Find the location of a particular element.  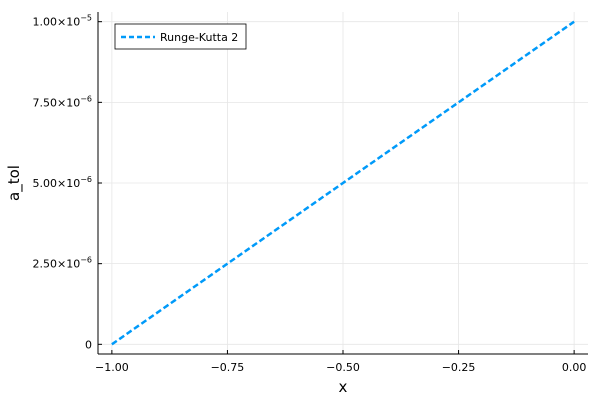

y-tick-label: 7.50×10⁻⁶ is located at coordinates (62, 101).